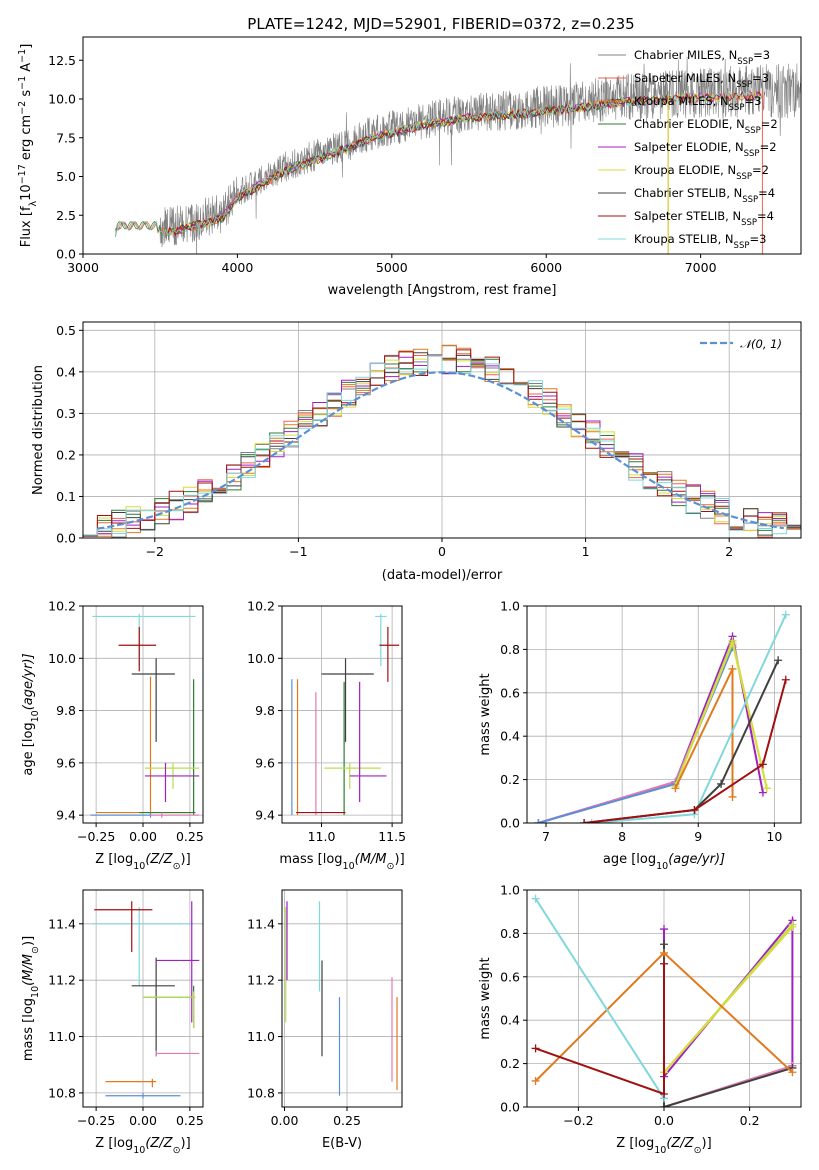  I want to click on histogram-step-line, so click(442, 445).